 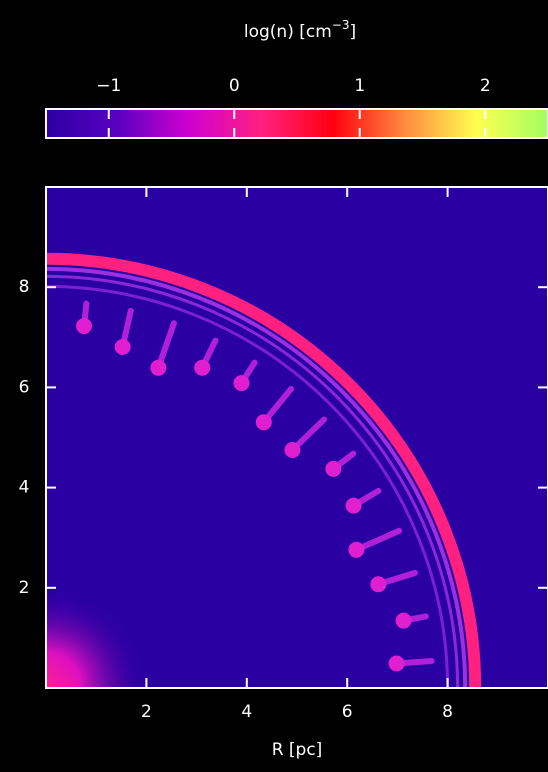 What do you see at coordinates (447, 712) in the screenshot?
I see `x-tick-label: 8` at bounding box center [447, 712].